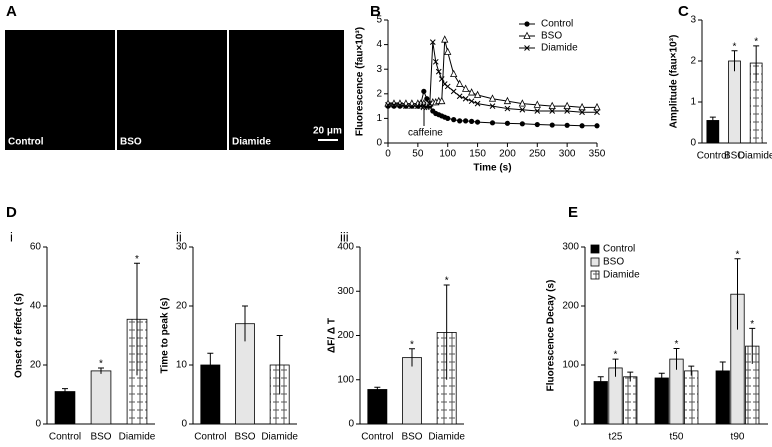 The height and width of the screenshot is (447, 772). What do you see at coordinates (165, 336) in the screenshot?
I see `y-axis-label: Time to peak (s)` at bounding box center [165, 336].